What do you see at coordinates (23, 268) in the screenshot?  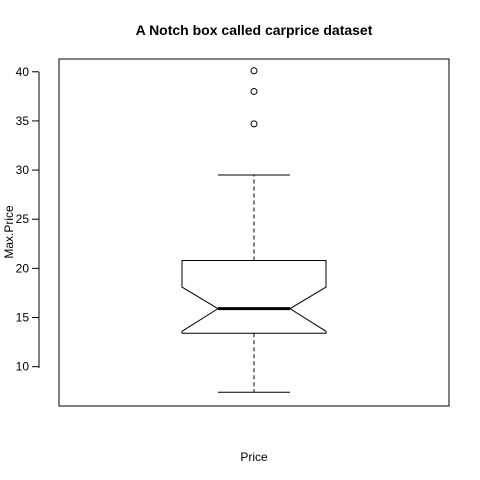 I see `y-tick-label: 20` at bounding box center [23, 268].